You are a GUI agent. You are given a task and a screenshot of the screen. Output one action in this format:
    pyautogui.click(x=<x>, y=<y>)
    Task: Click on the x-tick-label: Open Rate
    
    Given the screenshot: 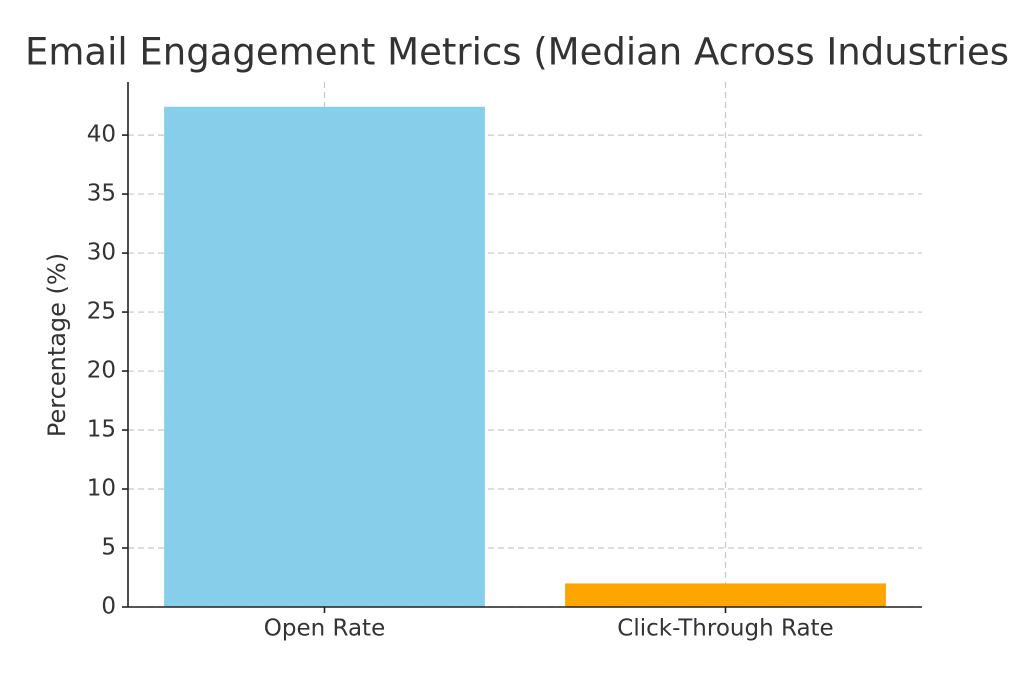 What is the action you would take?
    pyautogui.click(x=324, y=629)
    